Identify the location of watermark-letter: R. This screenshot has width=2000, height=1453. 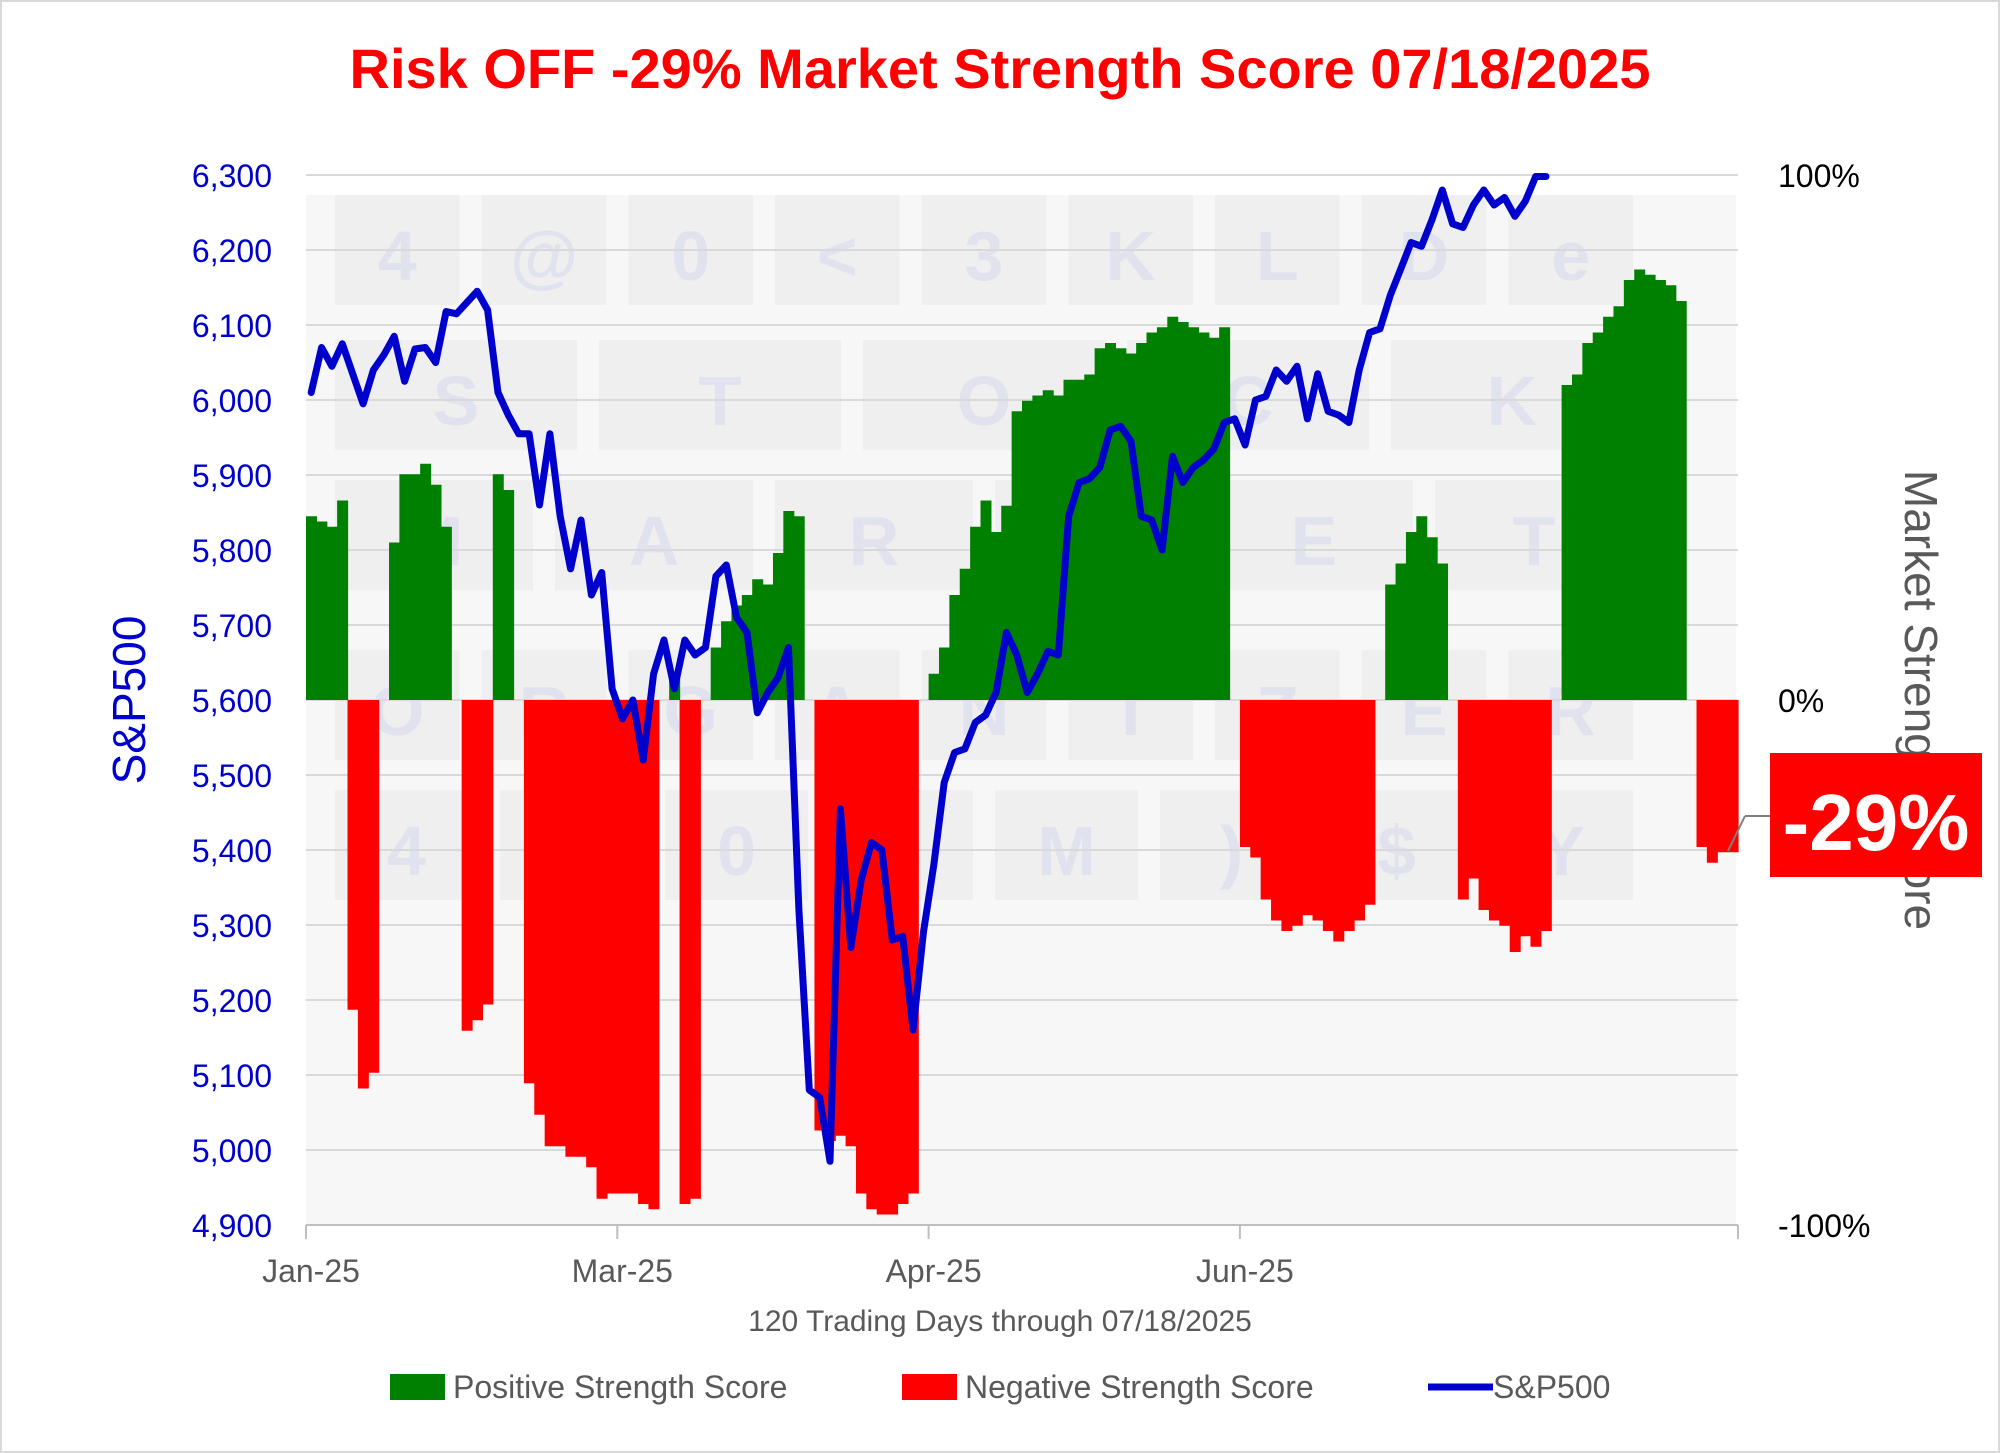
(874, 541).